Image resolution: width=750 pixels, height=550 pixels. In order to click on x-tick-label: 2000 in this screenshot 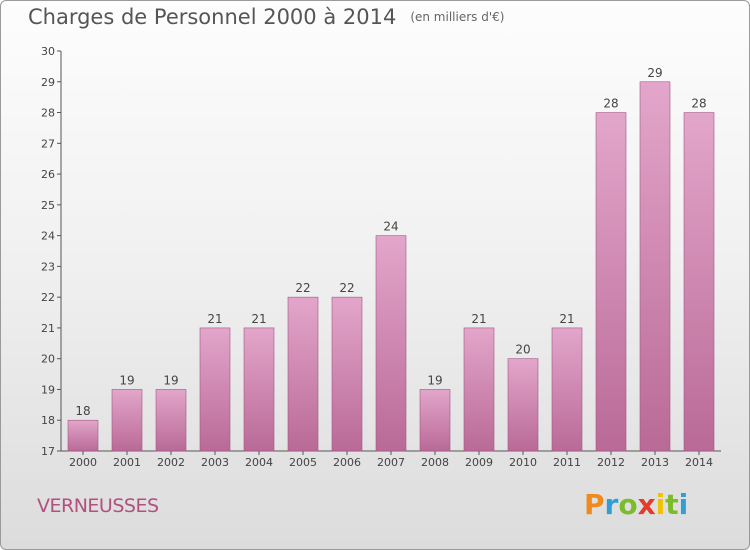, I will do `click(83, 462)`.